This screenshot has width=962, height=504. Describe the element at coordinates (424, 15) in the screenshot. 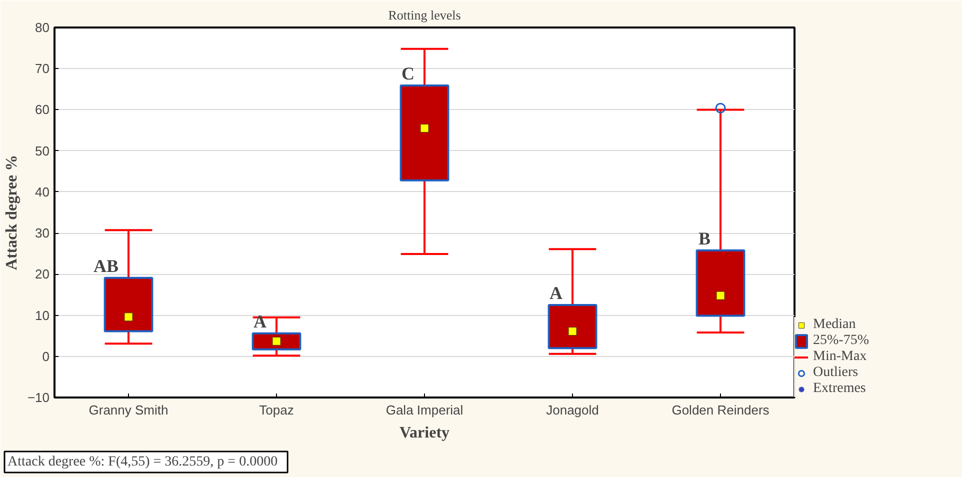

I see `chart-title: Rotting levels` at that location.